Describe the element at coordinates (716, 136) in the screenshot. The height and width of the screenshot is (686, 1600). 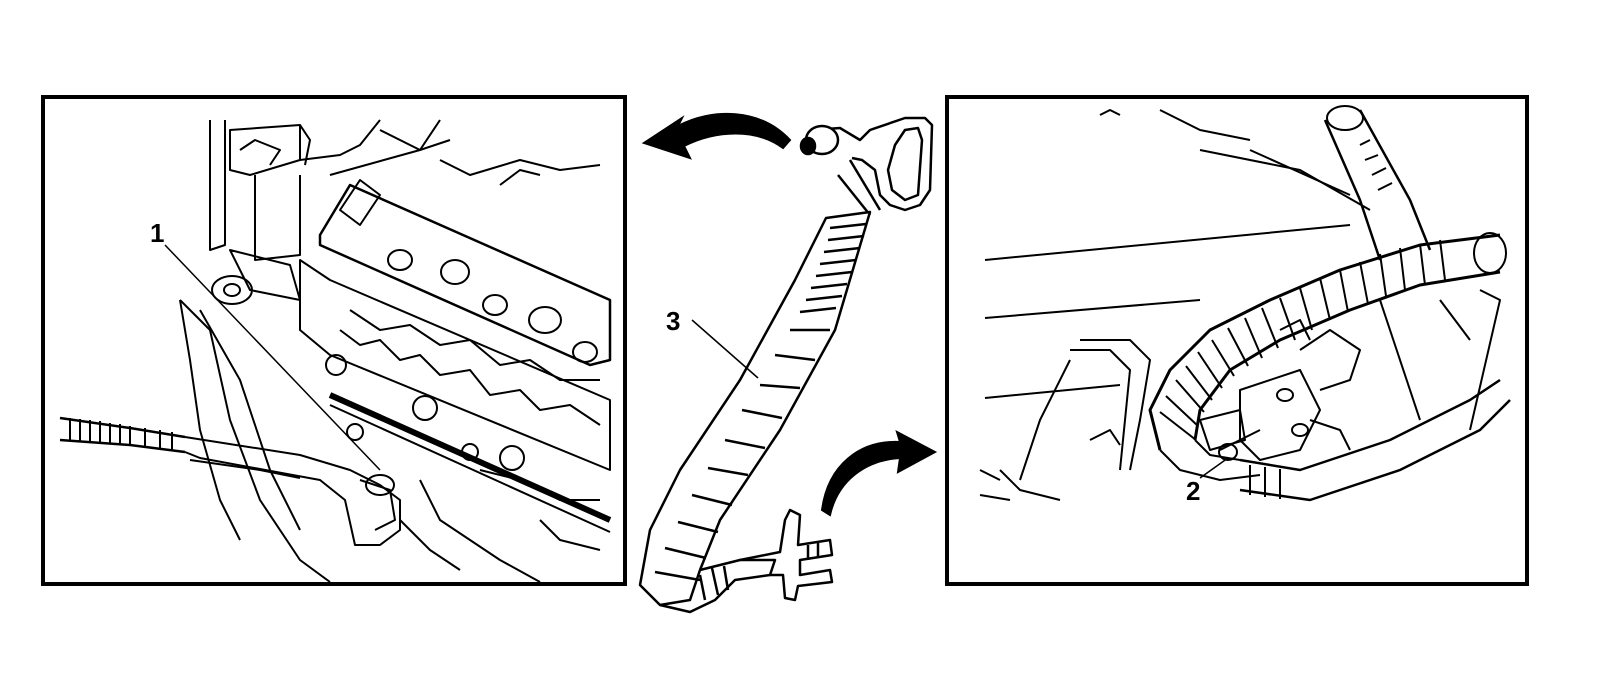
I see `curved-arrow-left-icon` at that location.